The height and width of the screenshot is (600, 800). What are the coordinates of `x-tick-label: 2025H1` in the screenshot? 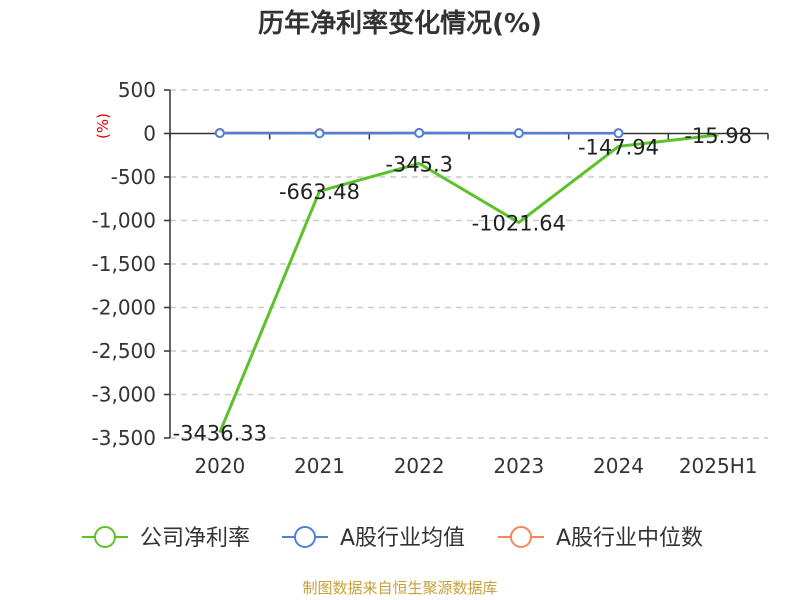 It's located at (718, 466).